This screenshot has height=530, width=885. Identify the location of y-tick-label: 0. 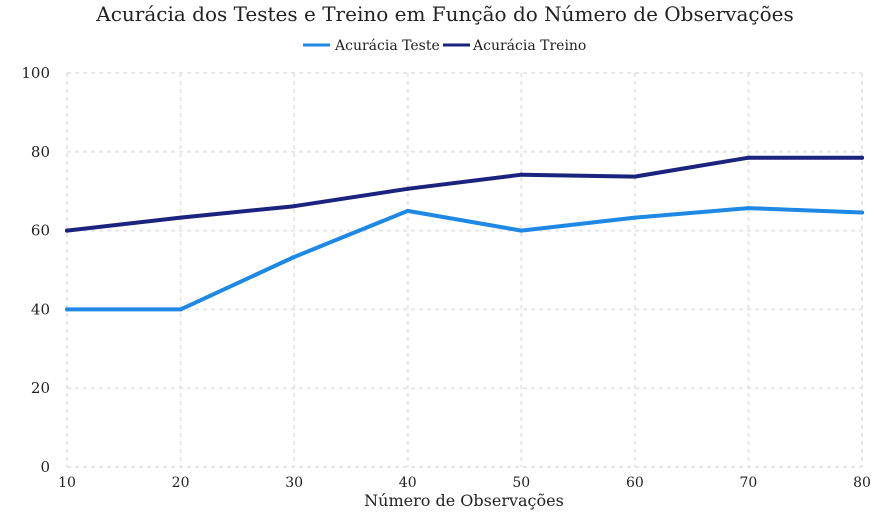
(45, 467).